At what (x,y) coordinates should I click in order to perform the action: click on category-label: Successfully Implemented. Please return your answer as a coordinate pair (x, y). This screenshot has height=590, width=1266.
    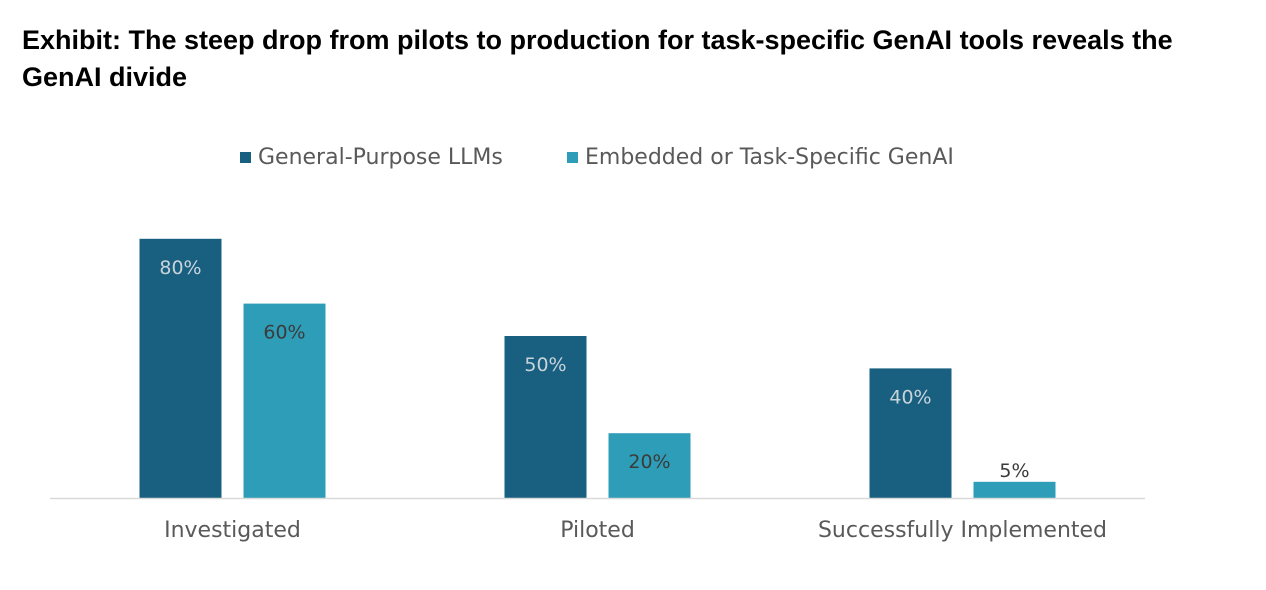
    Looking at the image, I should click on (962, 530).